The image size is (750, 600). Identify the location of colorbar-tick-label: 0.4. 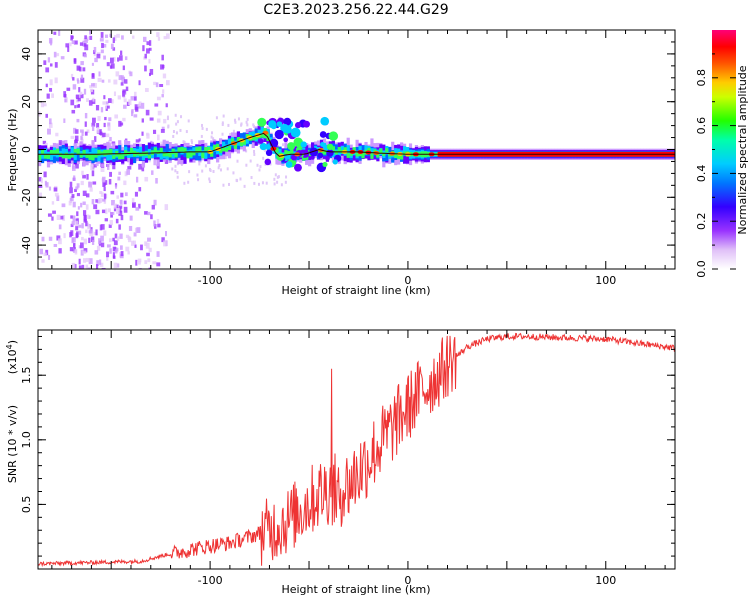
(701, 174).